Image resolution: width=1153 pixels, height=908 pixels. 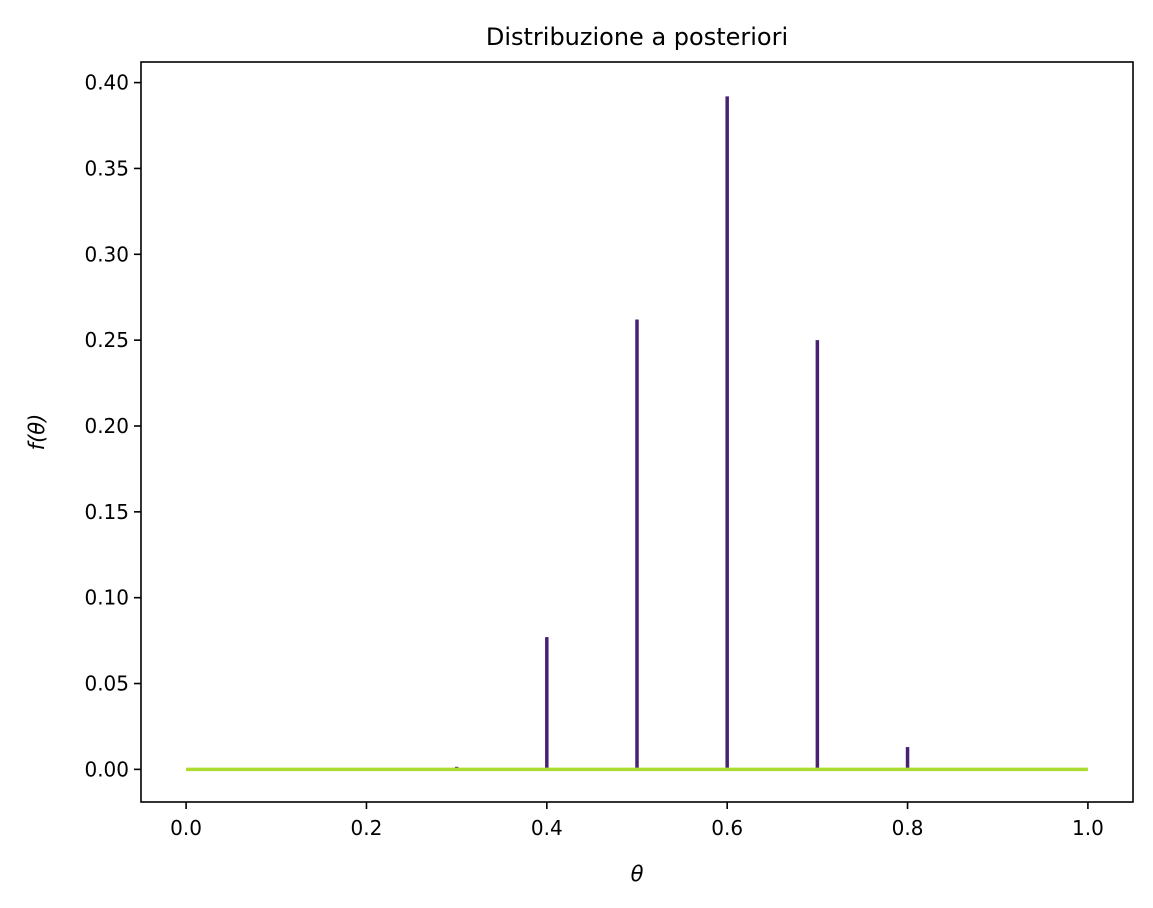 What do you see at coordinates (637, 37) in the screenshot?
I see `chart-title: Distribuzione a posteriori` at bounding box center [637, 37].